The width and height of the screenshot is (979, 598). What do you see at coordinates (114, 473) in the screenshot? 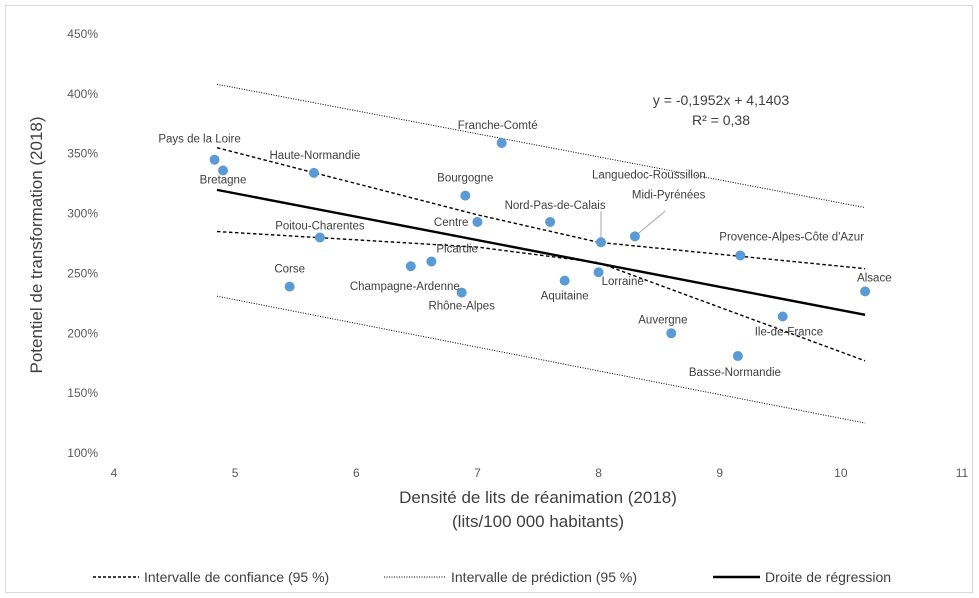
I see `x-tick-label: 4` at bounding box center [114, 473].